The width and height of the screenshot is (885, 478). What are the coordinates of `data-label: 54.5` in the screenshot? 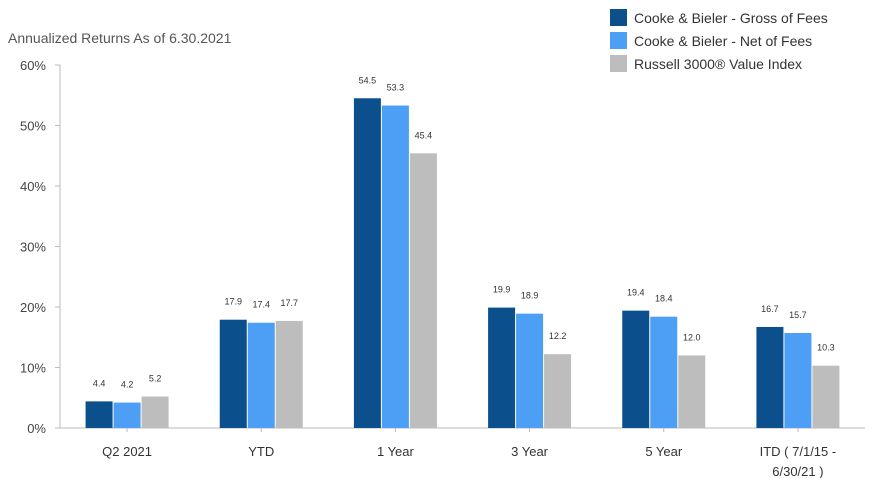 It's located at (368, 80).